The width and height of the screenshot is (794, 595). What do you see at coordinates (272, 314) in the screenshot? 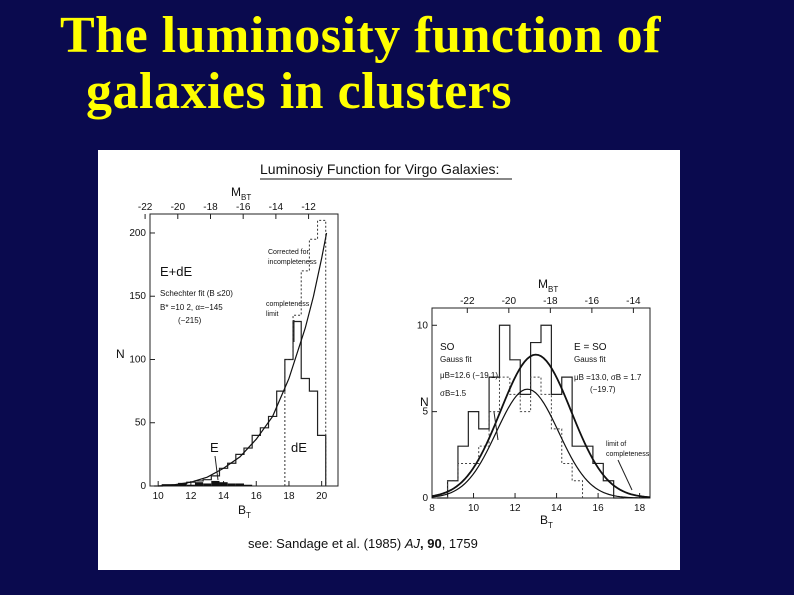
I see `annotation-completeness-2: limit` at bounding box center [272, 314].